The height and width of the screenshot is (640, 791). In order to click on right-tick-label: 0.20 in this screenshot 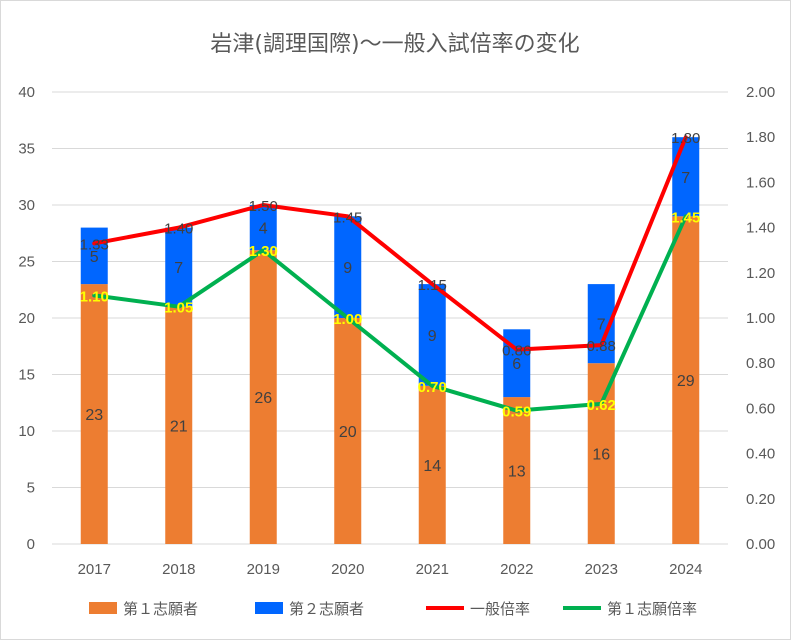, I will do `click(760, 499)`.